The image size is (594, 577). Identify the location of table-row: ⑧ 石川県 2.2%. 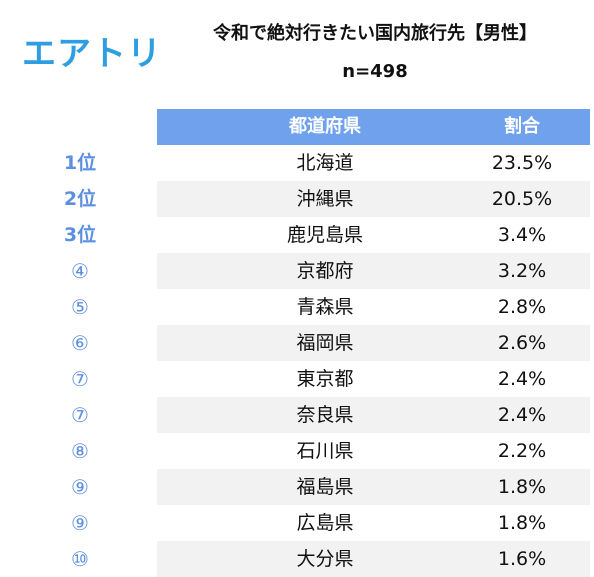
(297, 451).